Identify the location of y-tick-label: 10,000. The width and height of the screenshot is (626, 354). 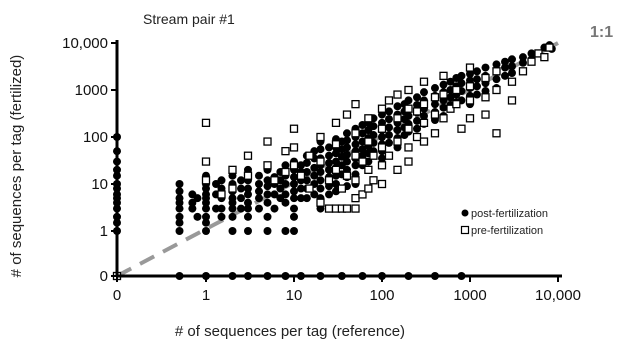
(85, 43).